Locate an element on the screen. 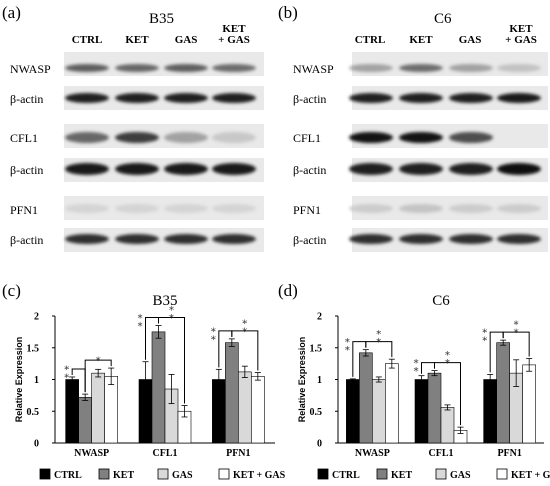 Image resolution: width=550 pixels, height=486 pixels. y-axis-label: Relative Expression is located at coordinates (302, 380).